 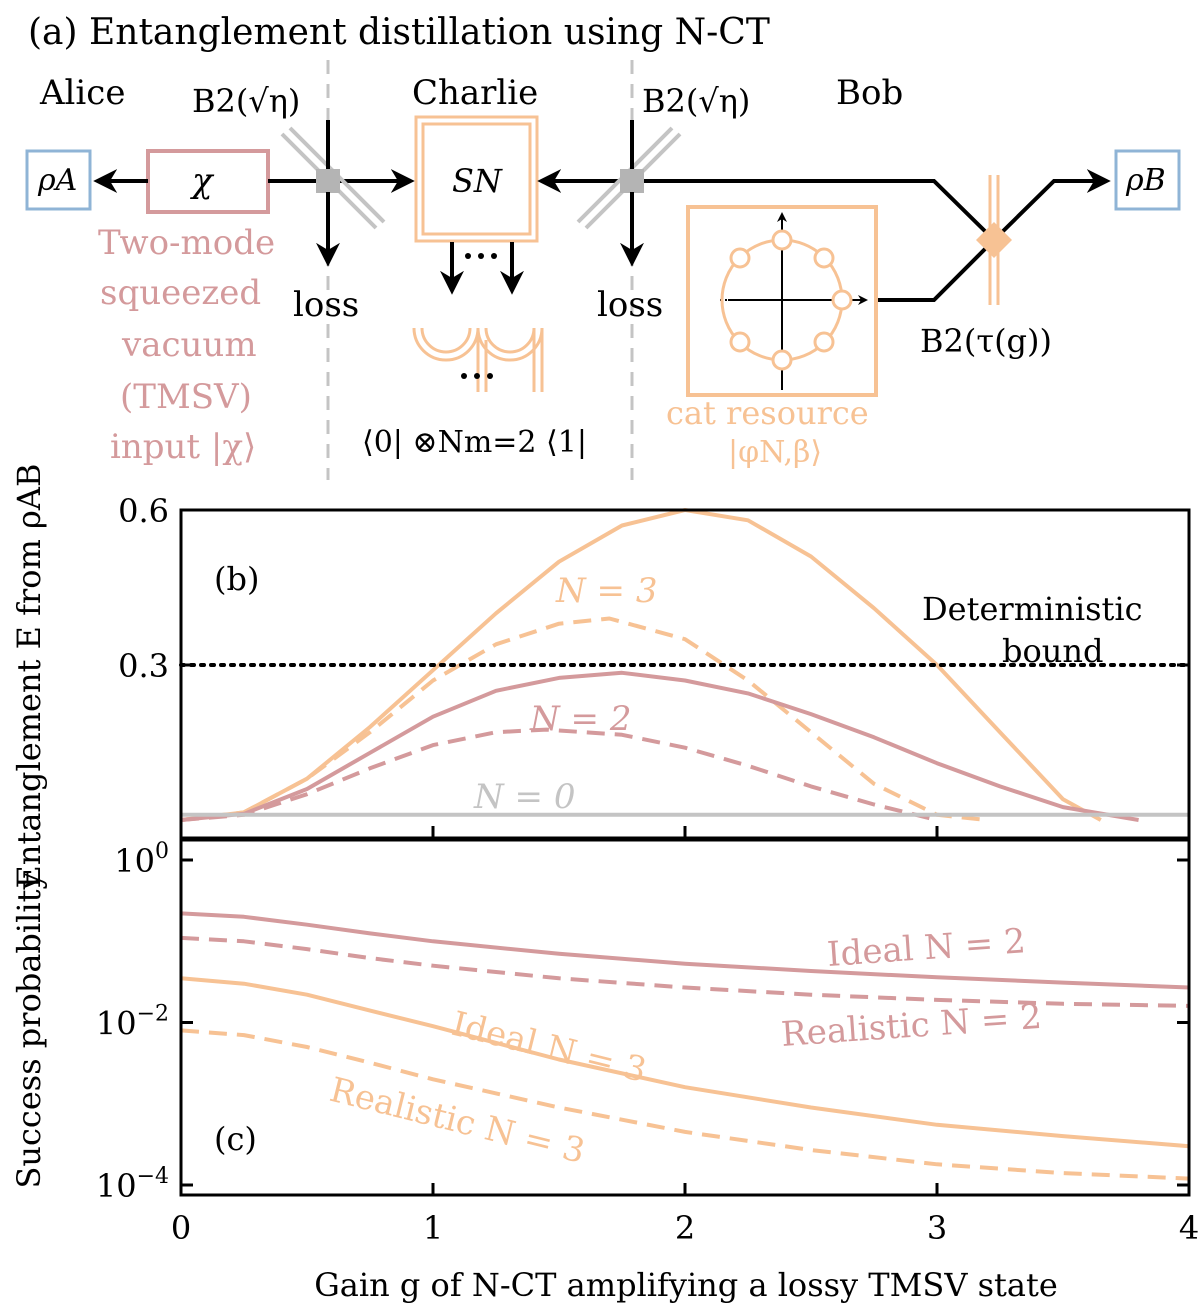 I want to click on panel-c-xticks: 0 1 2 3 4, so click(x=685, y=1215).